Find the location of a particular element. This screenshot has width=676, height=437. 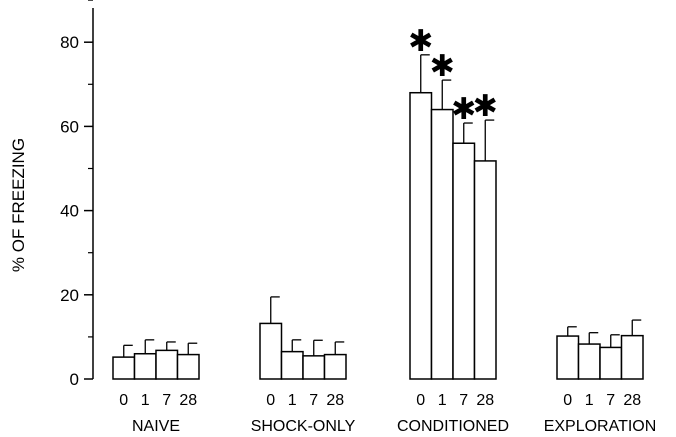

group-label: EXPLORATION is located at coordinates (600, 426).